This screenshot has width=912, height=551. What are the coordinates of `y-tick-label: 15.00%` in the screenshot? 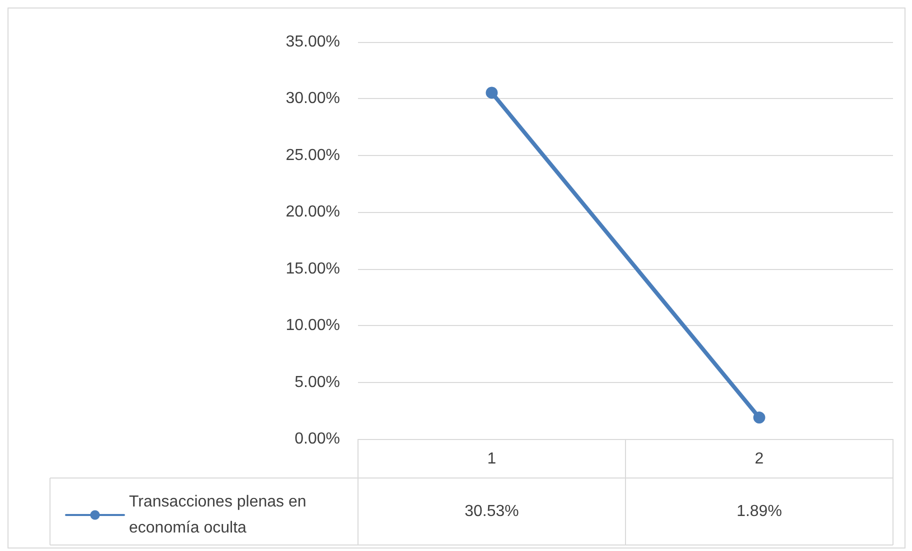 It's located at (313, 269).